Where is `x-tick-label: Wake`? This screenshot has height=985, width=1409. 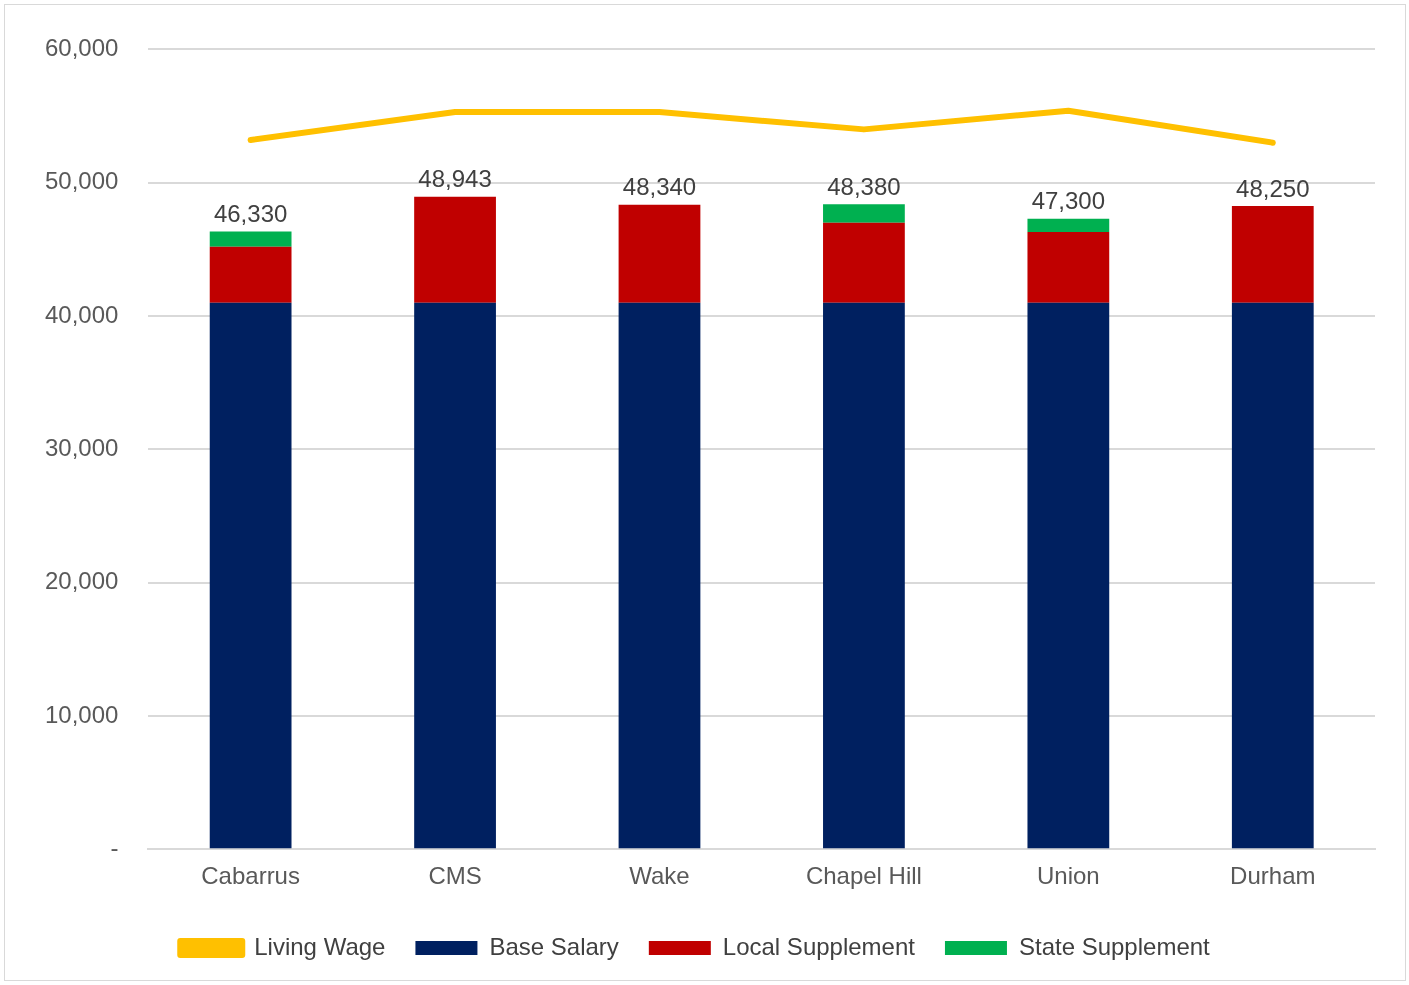
x-tick-label: Wake is located at coordinates (659, 876).